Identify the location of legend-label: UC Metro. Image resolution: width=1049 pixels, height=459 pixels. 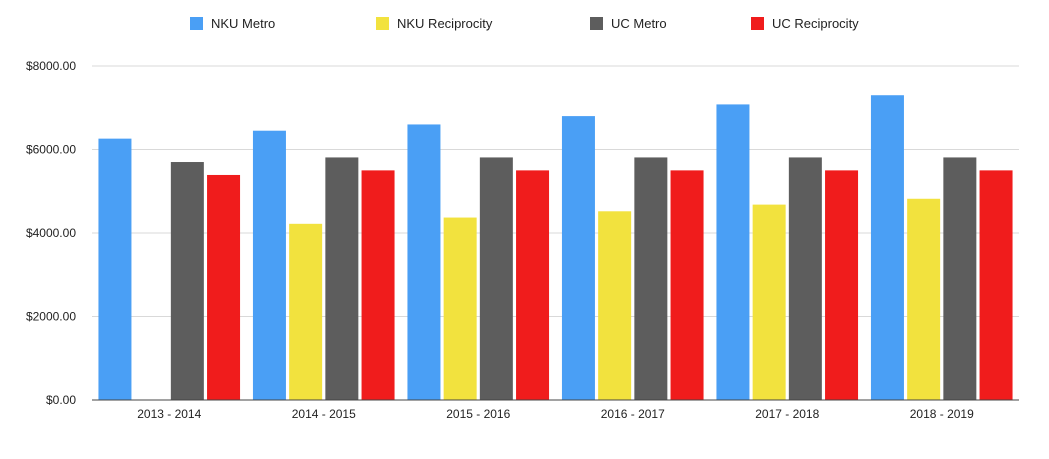
(639, 23).